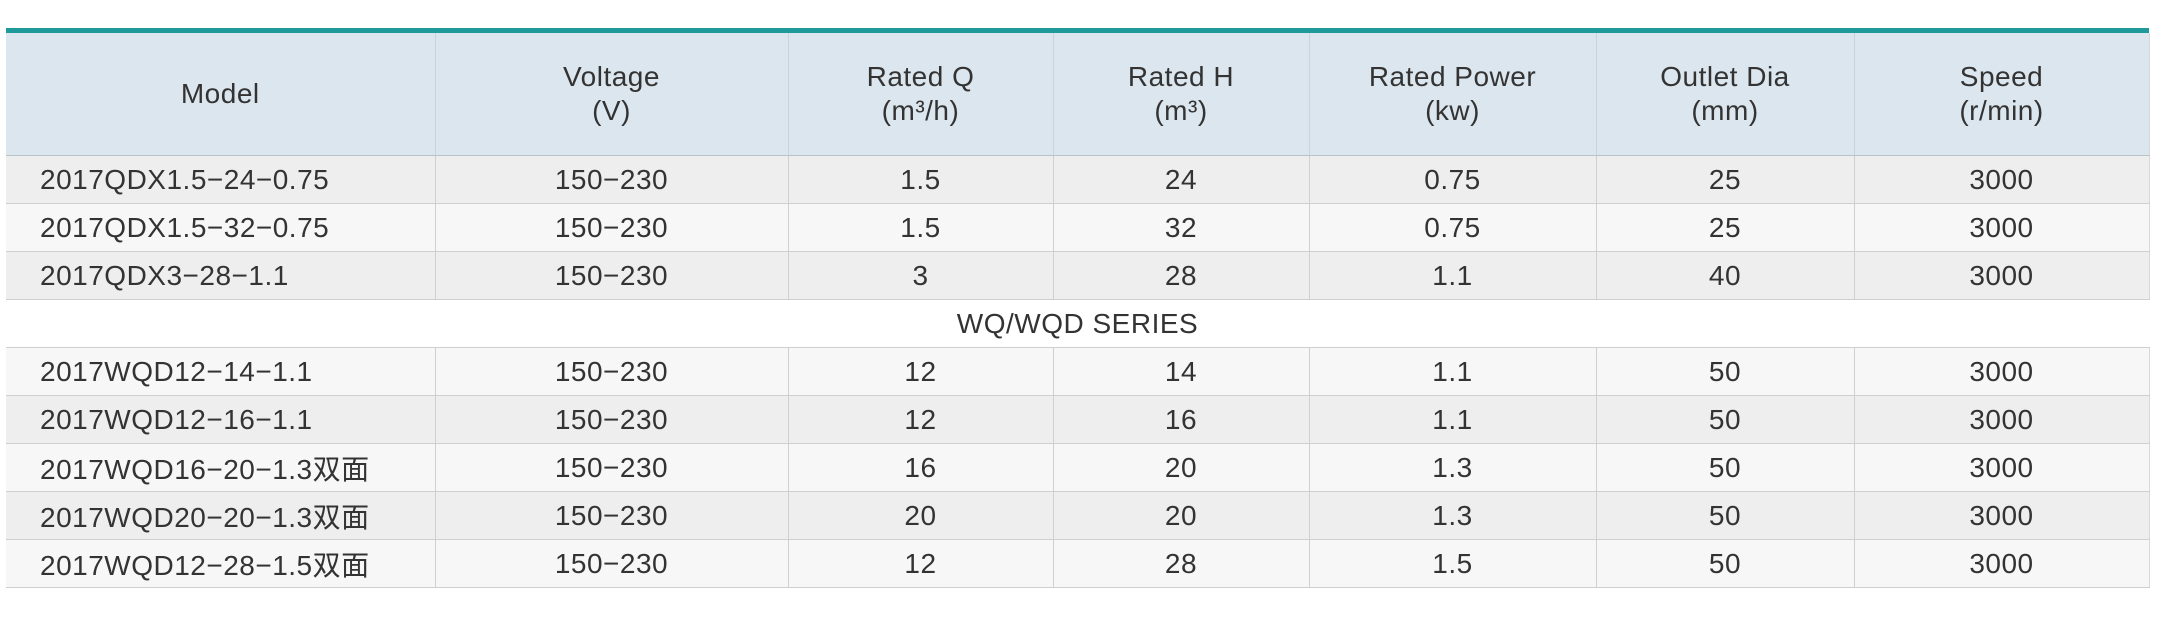 The height and width of the screenshot is (628, 2164). What do you see at coordinates (221, 275) in the screenshot?
I see `model-cell: 2017QDX3−28−1.1` at bounding box center [221, 275].